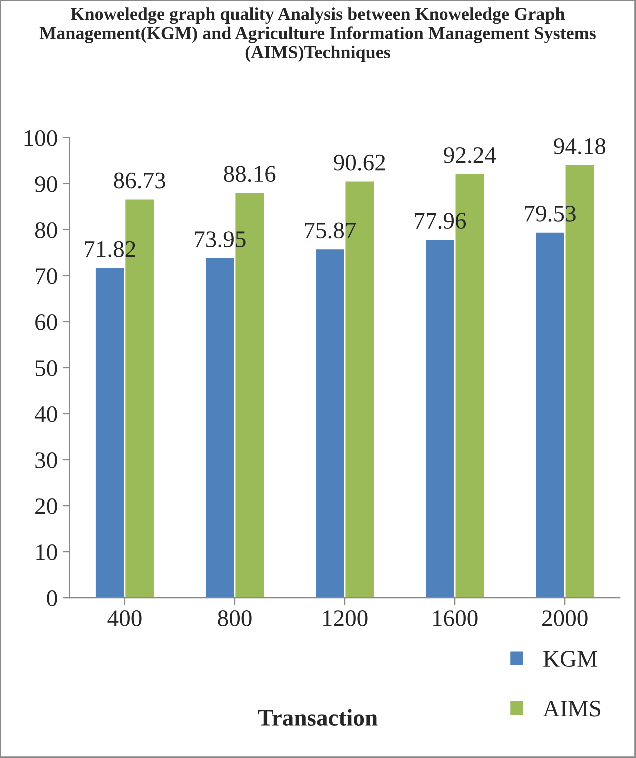 The width and height of the screenshot is (636, 758). What do you see at coordinates (47, 322) in the screenshot?
I see `y-tick-label: 60` at bounding box center [47, 322].